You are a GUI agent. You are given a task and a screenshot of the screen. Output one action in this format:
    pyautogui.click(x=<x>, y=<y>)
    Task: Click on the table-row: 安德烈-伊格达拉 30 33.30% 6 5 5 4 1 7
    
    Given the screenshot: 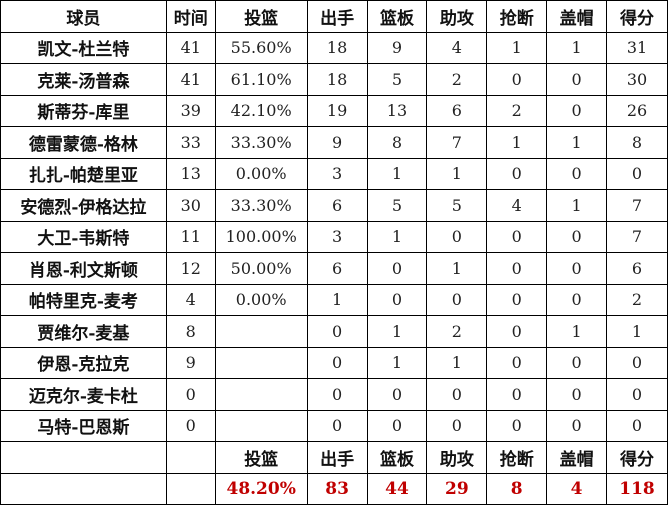 What is the action you would take?
    pyautogui.click(x=334, y=205)
    